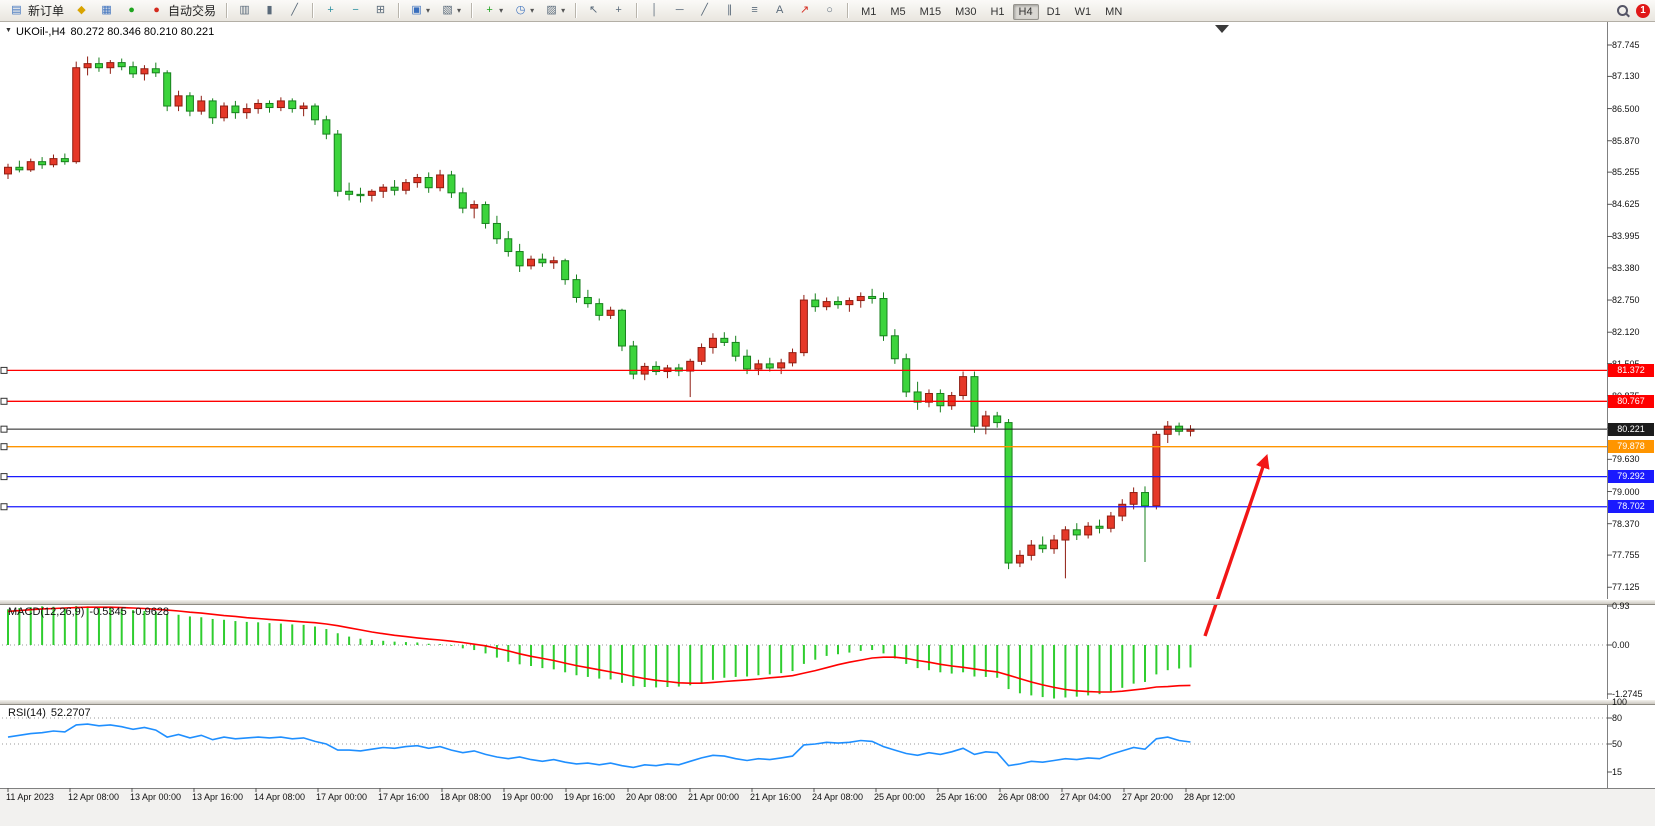 This screenshot has width=1655, height=826. Describe the element at coordinates (218, 797) in the screenshot. I see `time-axis-label: 13 Apr 16:00` at that location.